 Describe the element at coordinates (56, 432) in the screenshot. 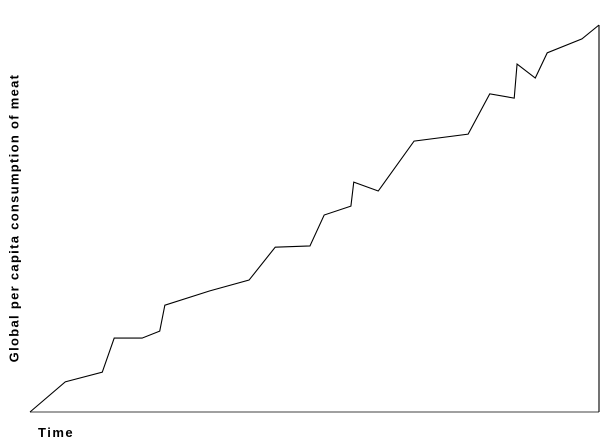

I see `x-axis-label: Time` at that location.